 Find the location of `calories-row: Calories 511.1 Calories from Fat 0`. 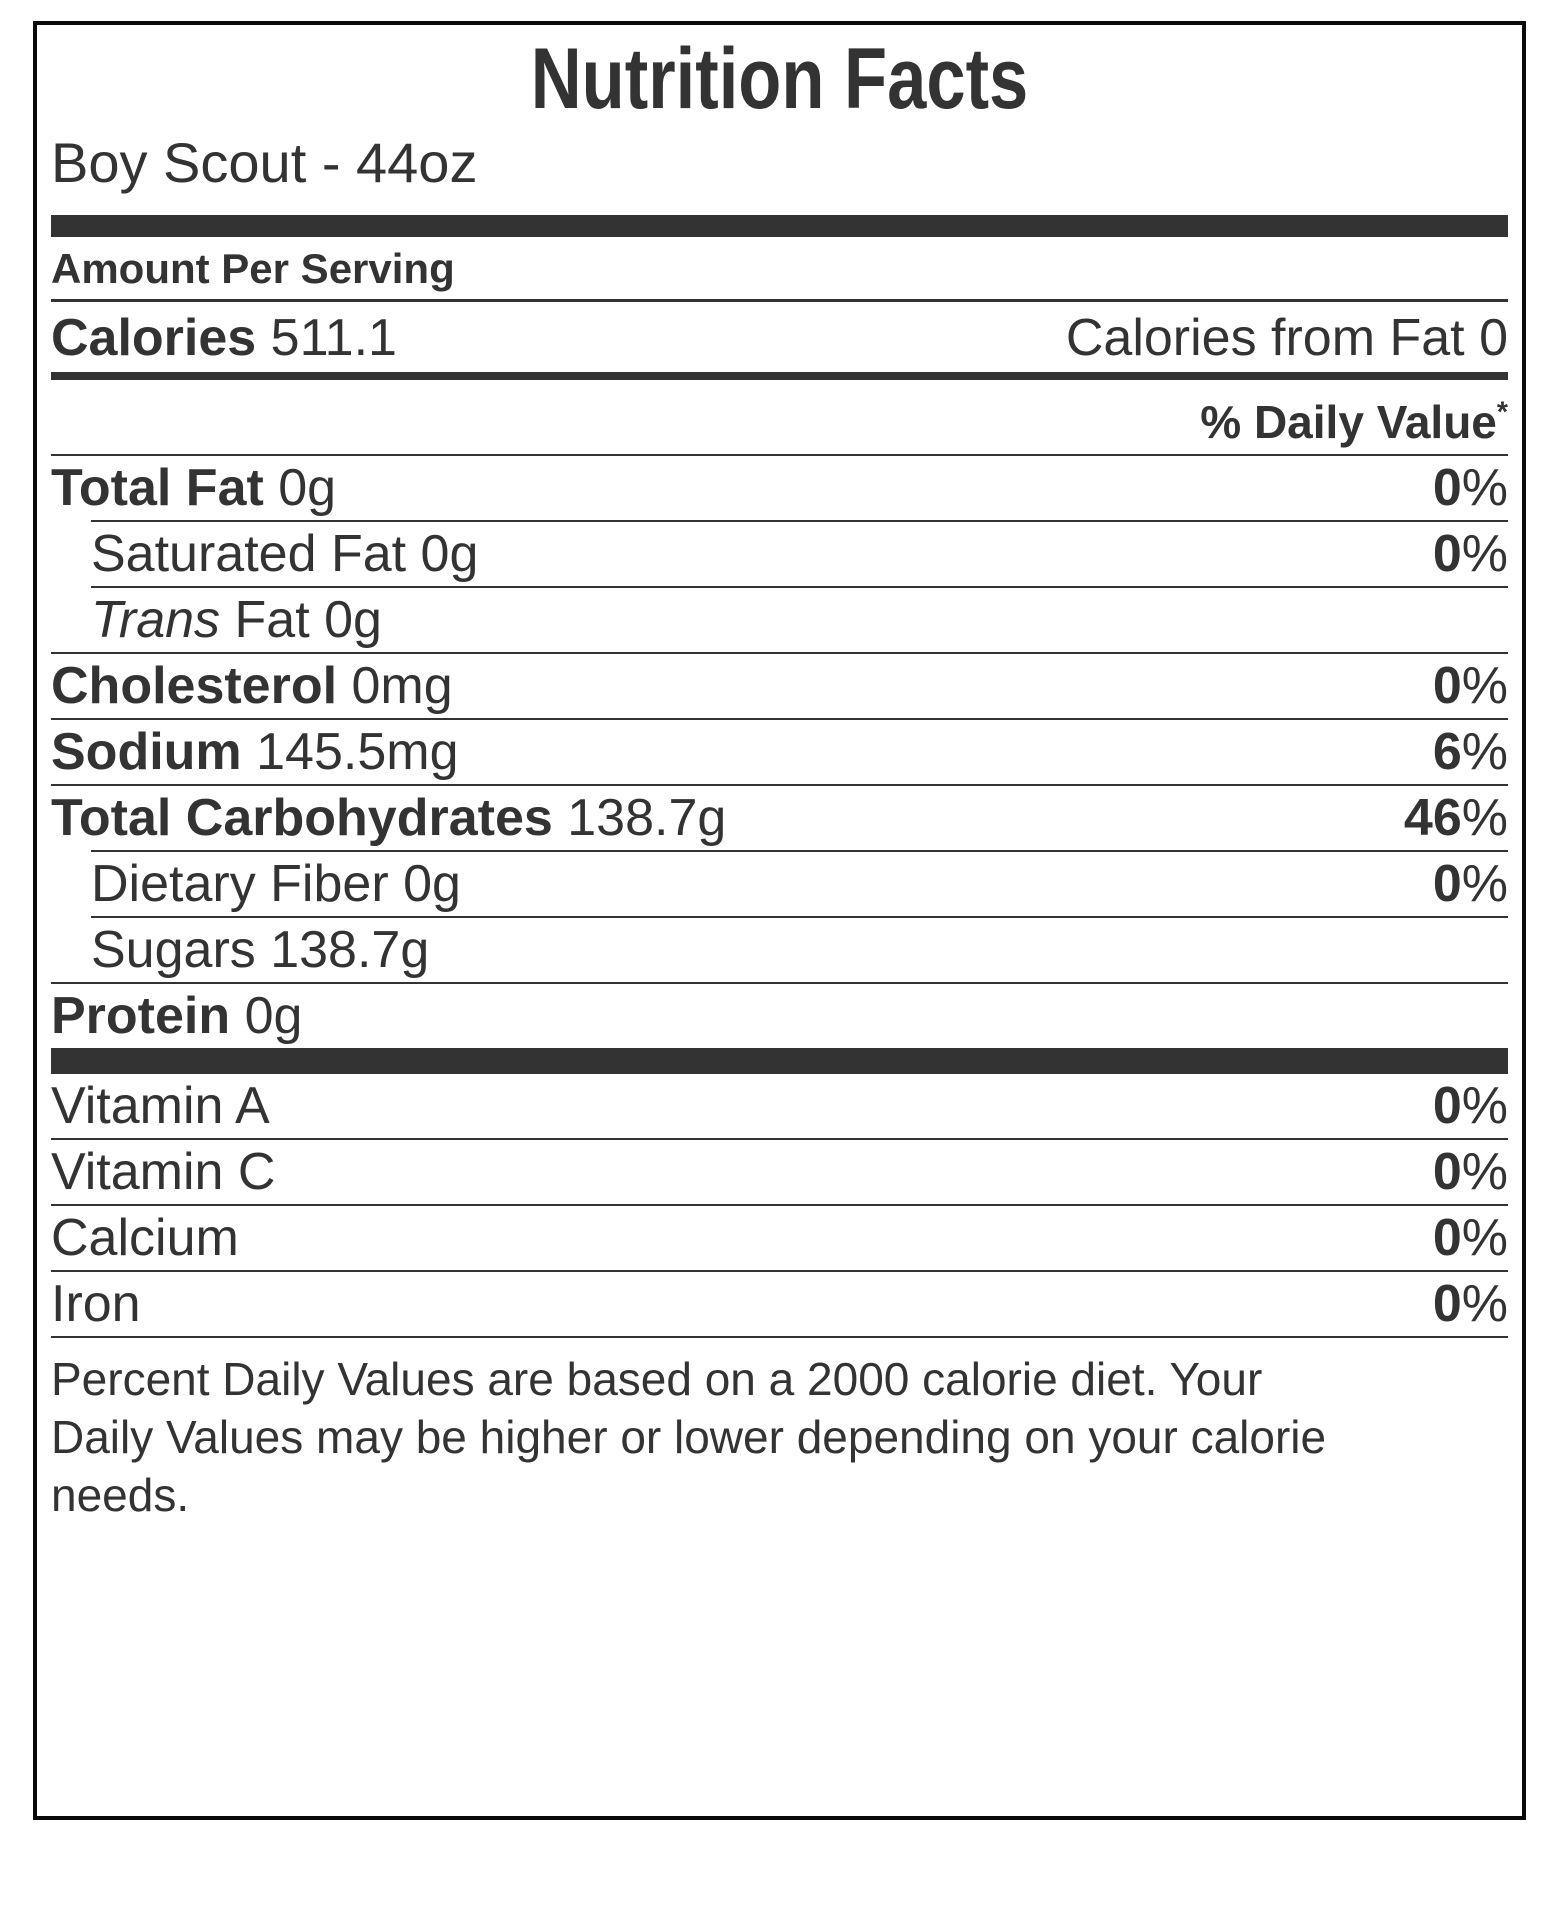

calories-row: Calories 511.1 Calories from Fat 0 is located at coordinates (779, 341).